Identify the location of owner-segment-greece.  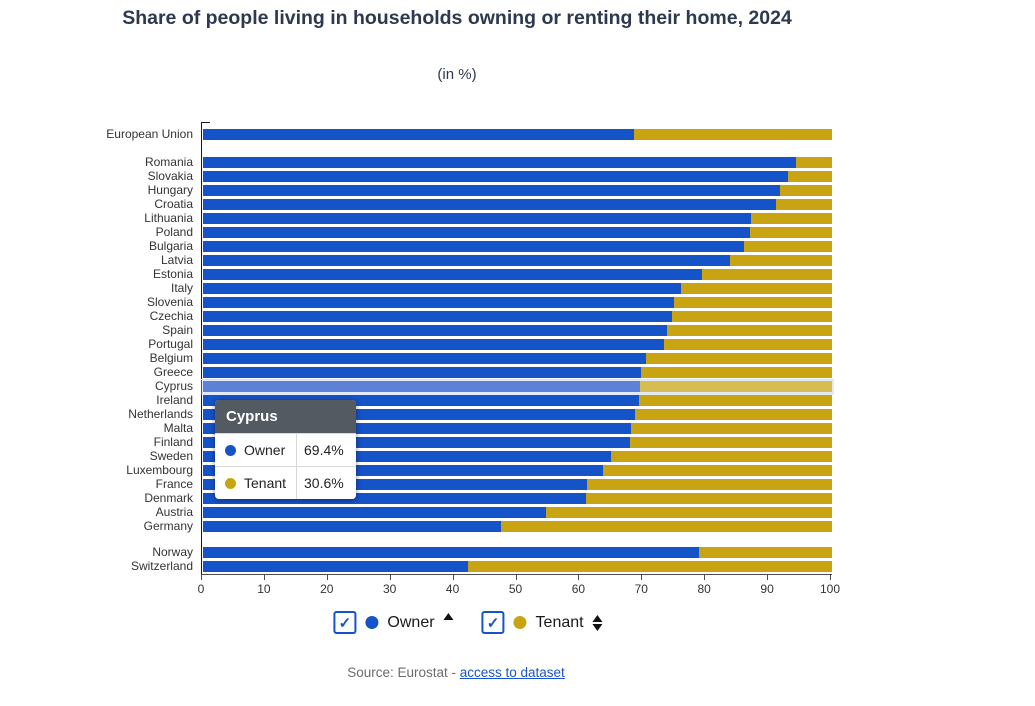
(422, 372).